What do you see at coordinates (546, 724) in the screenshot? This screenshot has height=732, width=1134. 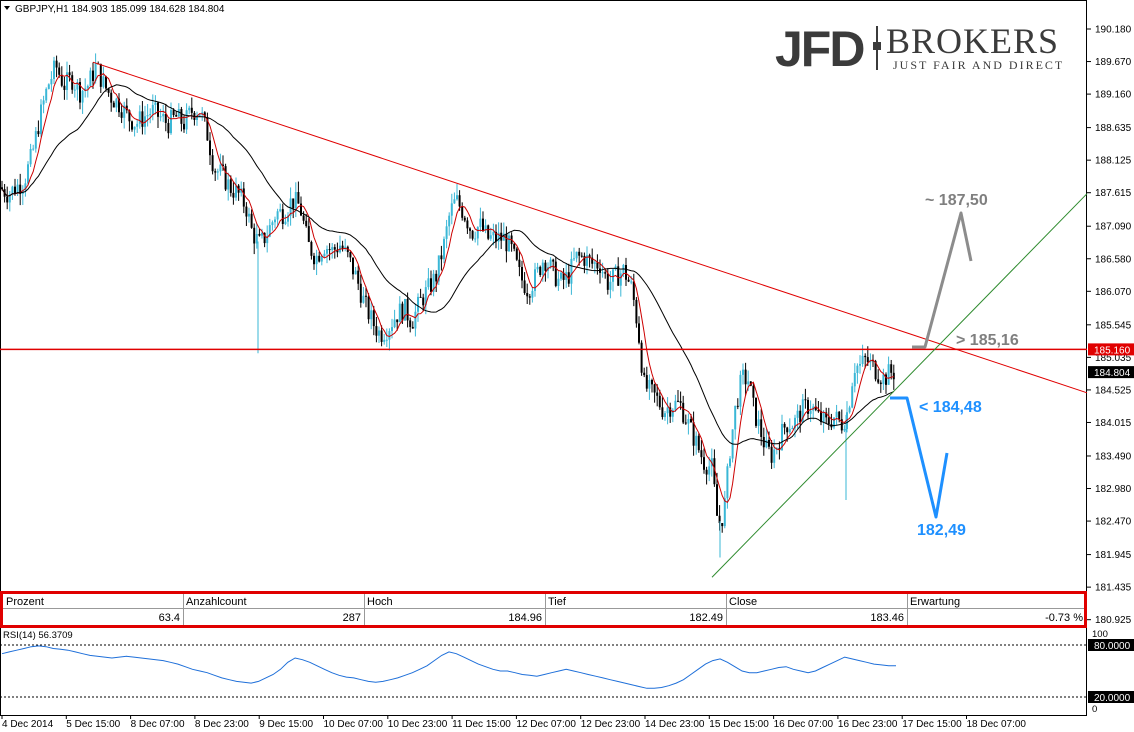 I see `time-tick-label: 12 Dec 07:00` at bounding box center [546, 724].